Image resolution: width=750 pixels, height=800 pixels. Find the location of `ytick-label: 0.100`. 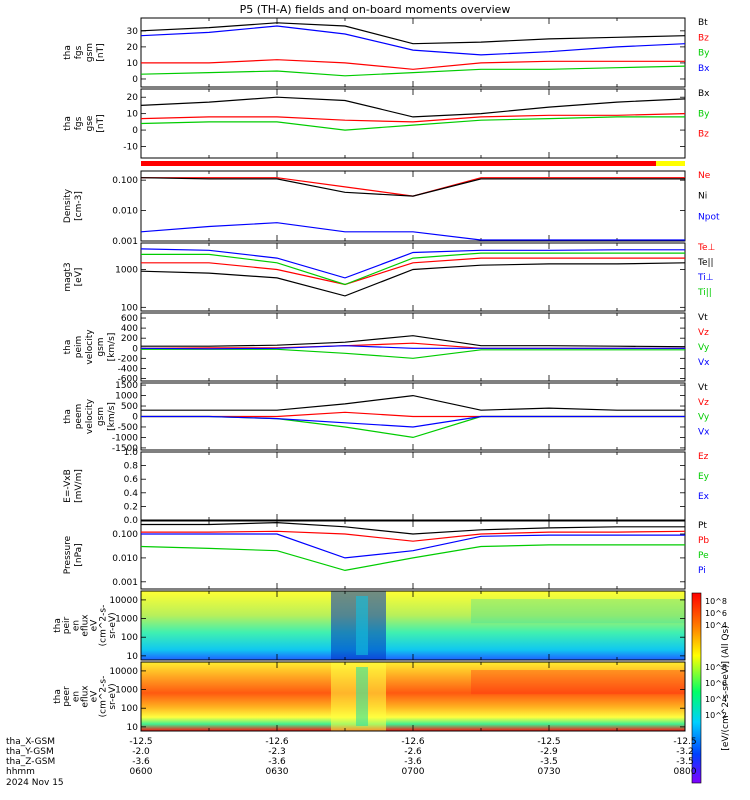

ytick-label: 0.100 is located at coordinates (125, 535).